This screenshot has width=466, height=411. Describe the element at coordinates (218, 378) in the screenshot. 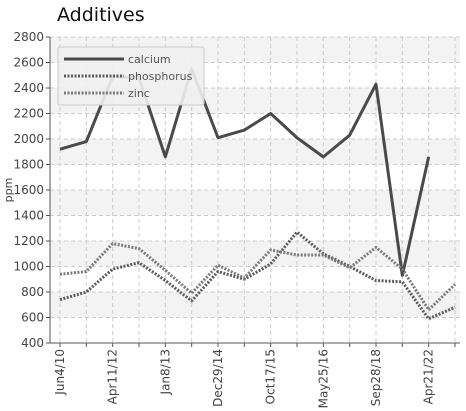

I see `x-tick-label: Dec29/14` at that location.